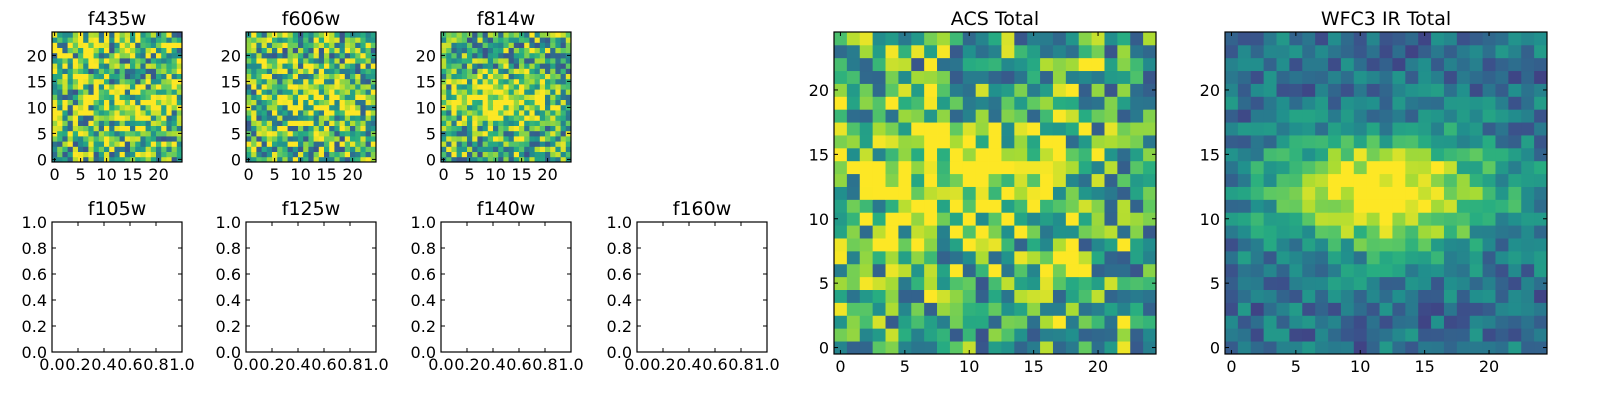  Describe the element at coordinates (766, 364) in the screenshot. I see `x-tick-label: 1.0` at that location.